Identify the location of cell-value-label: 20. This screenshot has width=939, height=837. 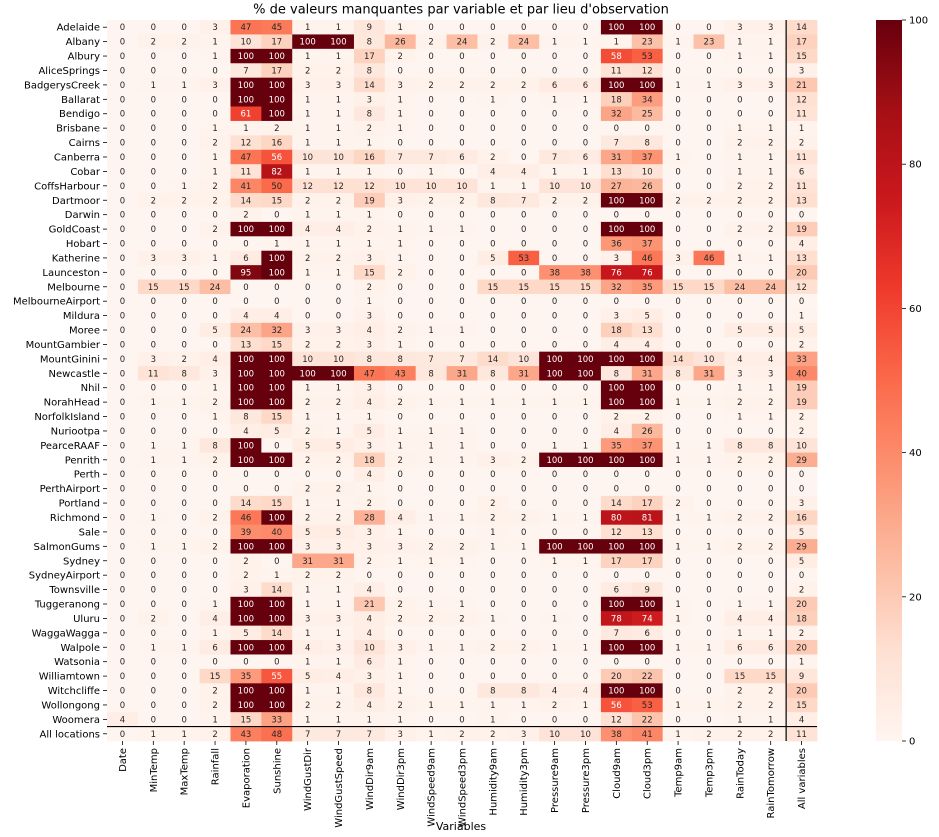
(801, 273).